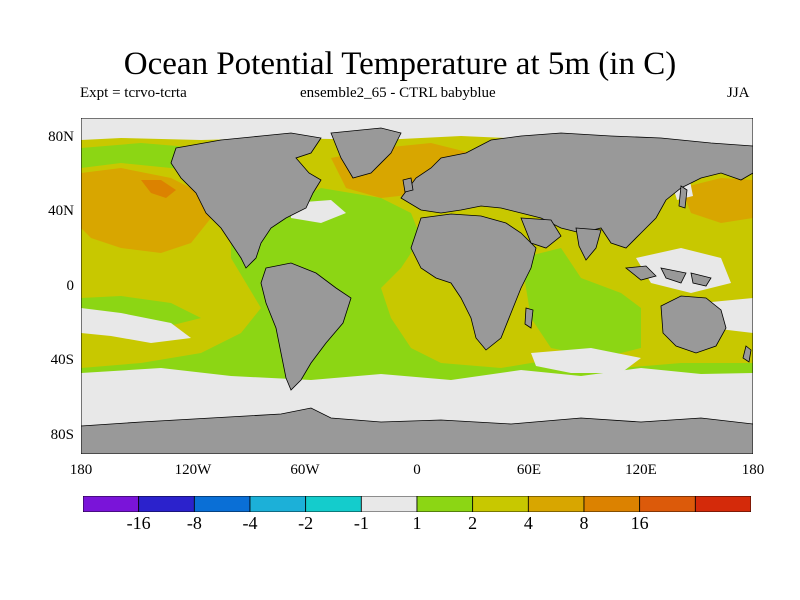  I want to click on india, so click(588, 244).